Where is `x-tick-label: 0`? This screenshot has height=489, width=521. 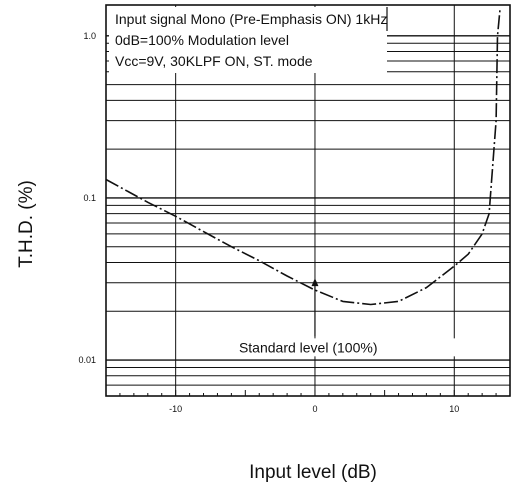
x-tick-label: 0 is located at coordinates (314, 409).